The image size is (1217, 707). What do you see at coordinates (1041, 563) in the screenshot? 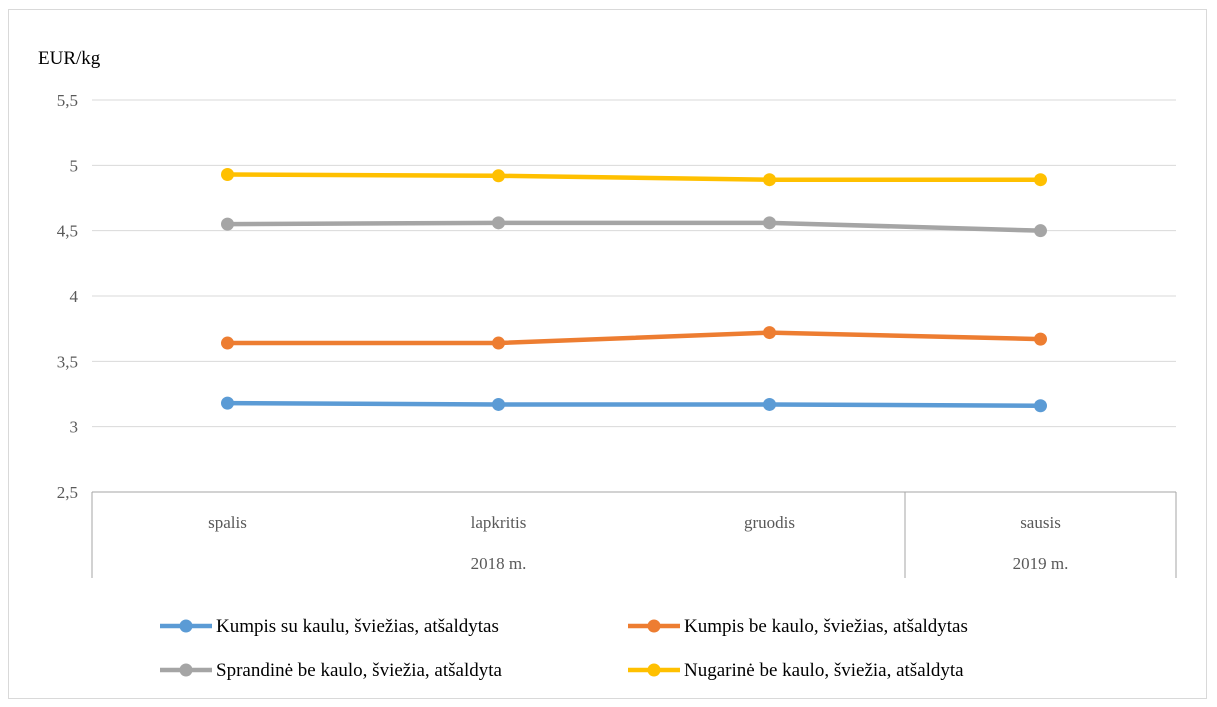
I see `year-group-label: 2019 m.` at bounding box center [1041, 563].